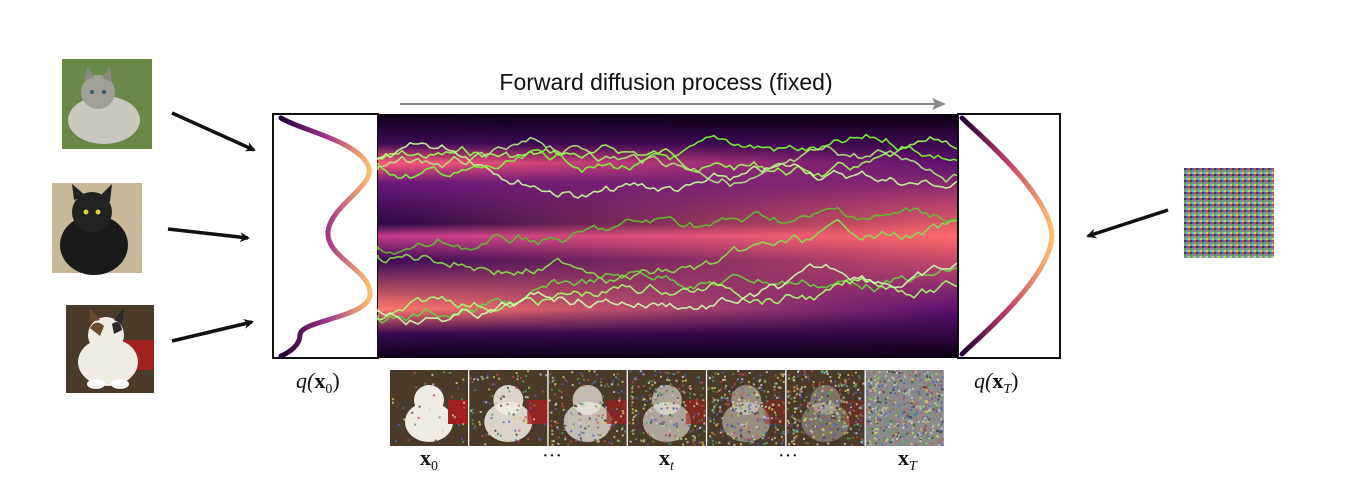  I want to click on noise-image, so click(1229, 213).